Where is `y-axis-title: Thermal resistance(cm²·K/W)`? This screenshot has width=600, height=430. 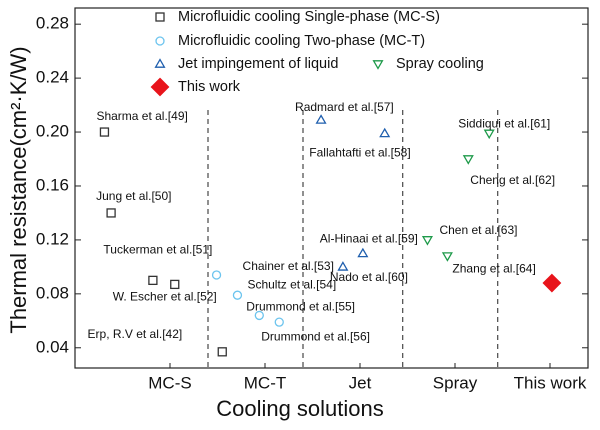
y-axis-title: Thermal resistance(cm²·K/W) is located at coordinates (18, 189).